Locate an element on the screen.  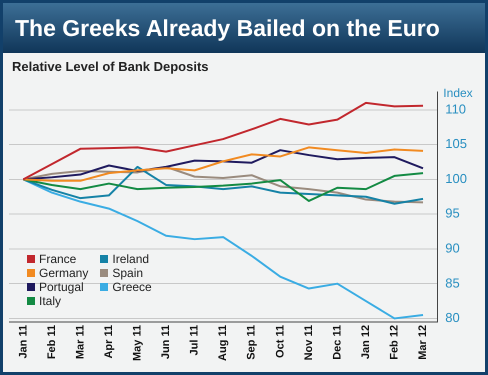
x-tick-label: May 11 is located at coordinates (138, 343).